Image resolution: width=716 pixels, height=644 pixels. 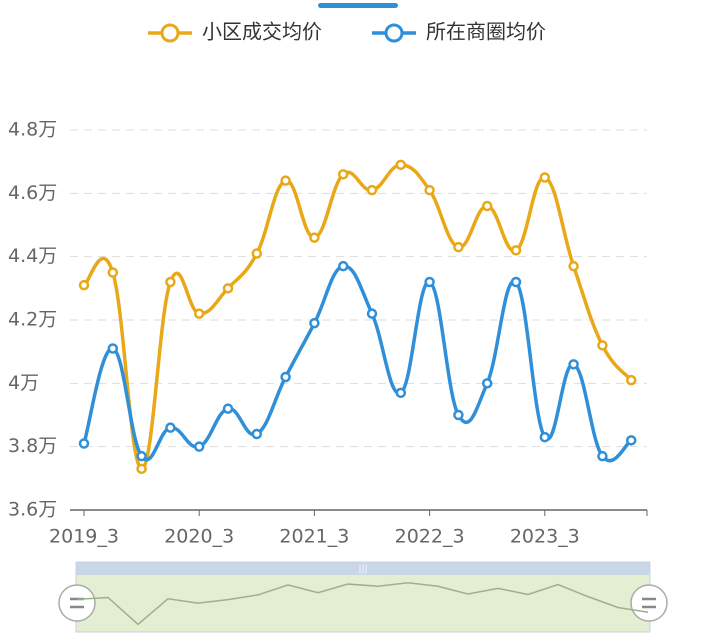 I want to click on y-tick-label: 4.6万, so click(x=32, y=193).